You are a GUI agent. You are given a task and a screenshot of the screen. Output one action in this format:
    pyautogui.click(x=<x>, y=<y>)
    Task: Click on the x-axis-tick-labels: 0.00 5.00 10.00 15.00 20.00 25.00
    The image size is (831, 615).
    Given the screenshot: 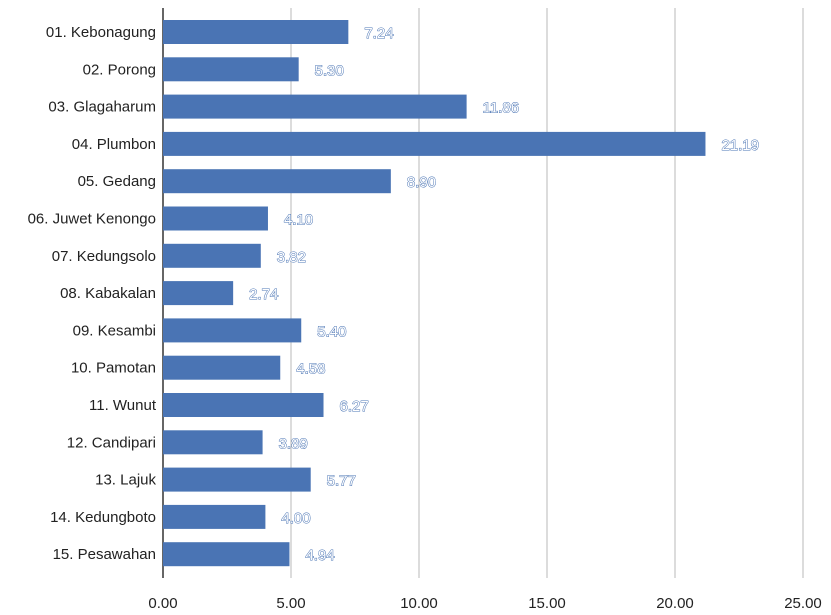 What is the action you would take?
    pyautogui.click(x=484, y=603)
    